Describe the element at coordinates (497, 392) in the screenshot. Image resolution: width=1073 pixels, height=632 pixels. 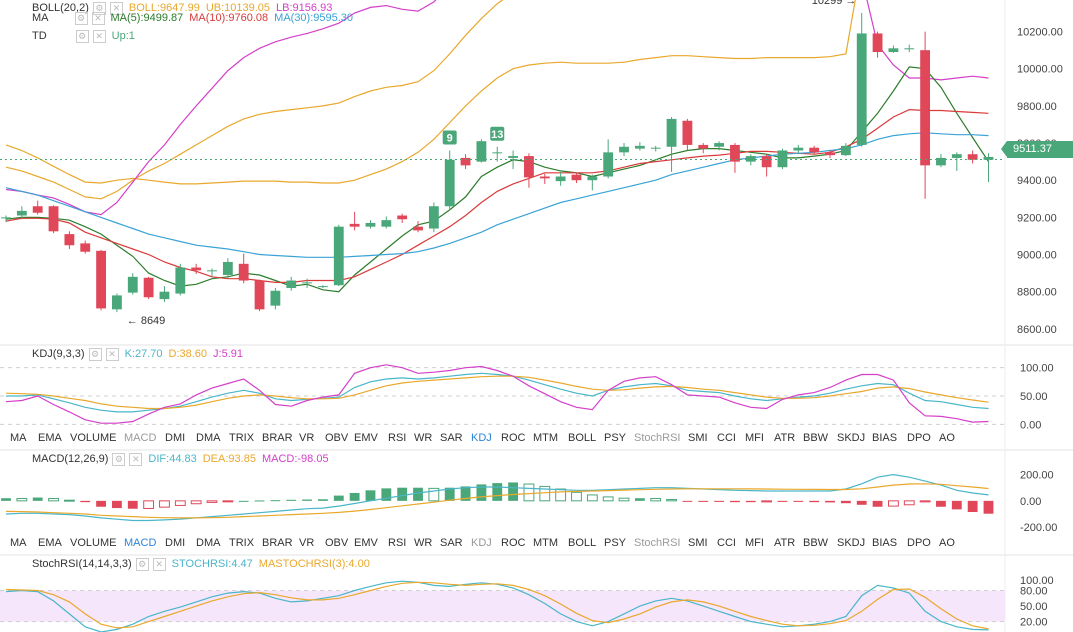
I see `series-line-k` at that location.